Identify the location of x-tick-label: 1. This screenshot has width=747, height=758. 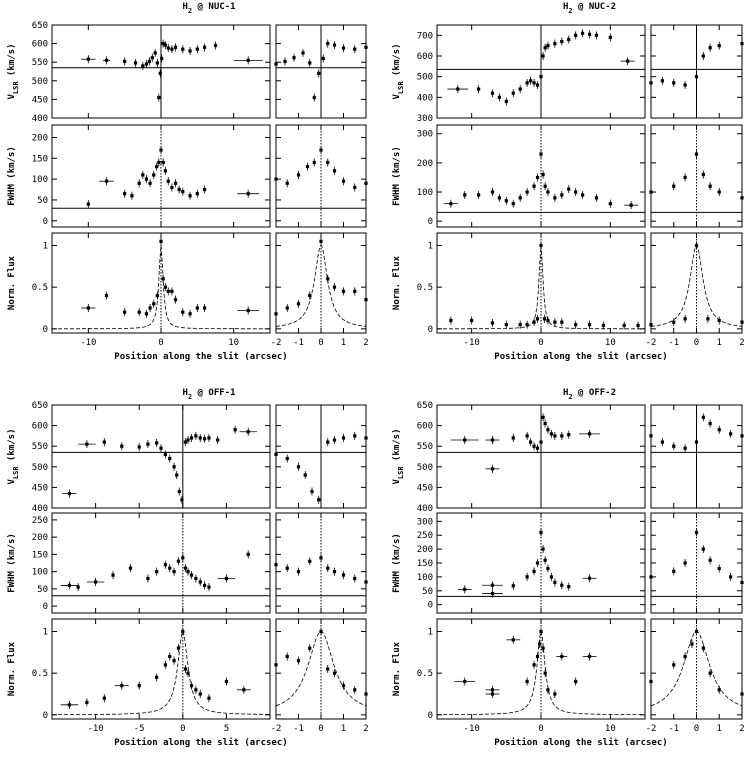
(719, 729).